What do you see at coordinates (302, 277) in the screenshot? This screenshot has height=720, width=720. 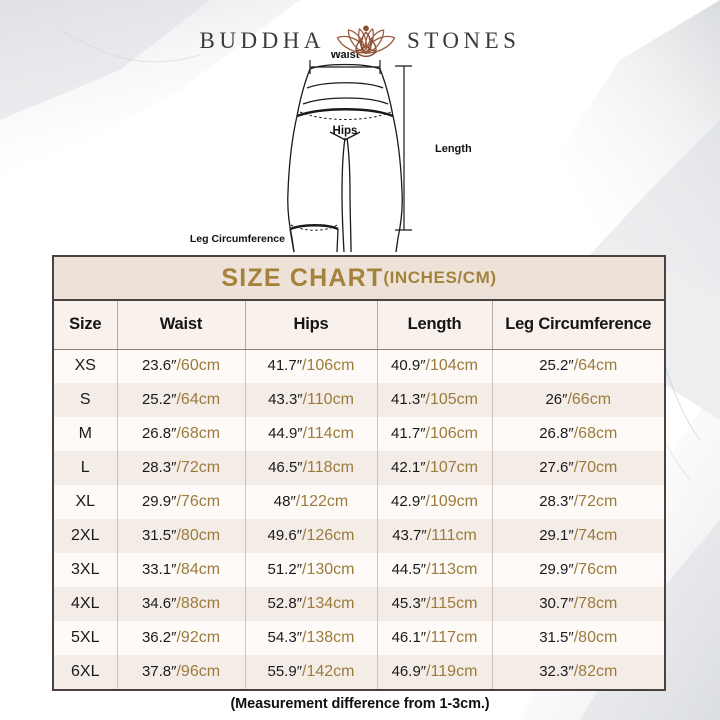 I see `size-chart-title: SIZE CHART` at bounding box center [302, 277].